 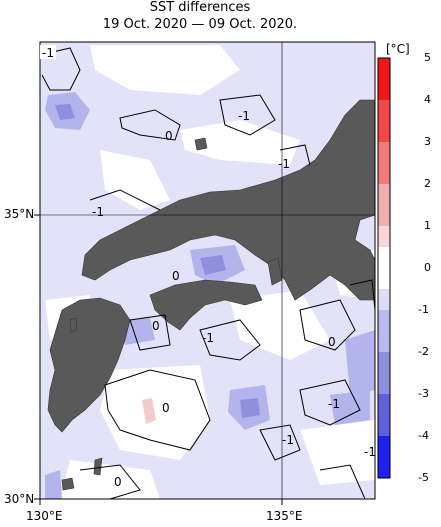 I want to click on colorbar-tick: 4, so click(x=427, y=99).